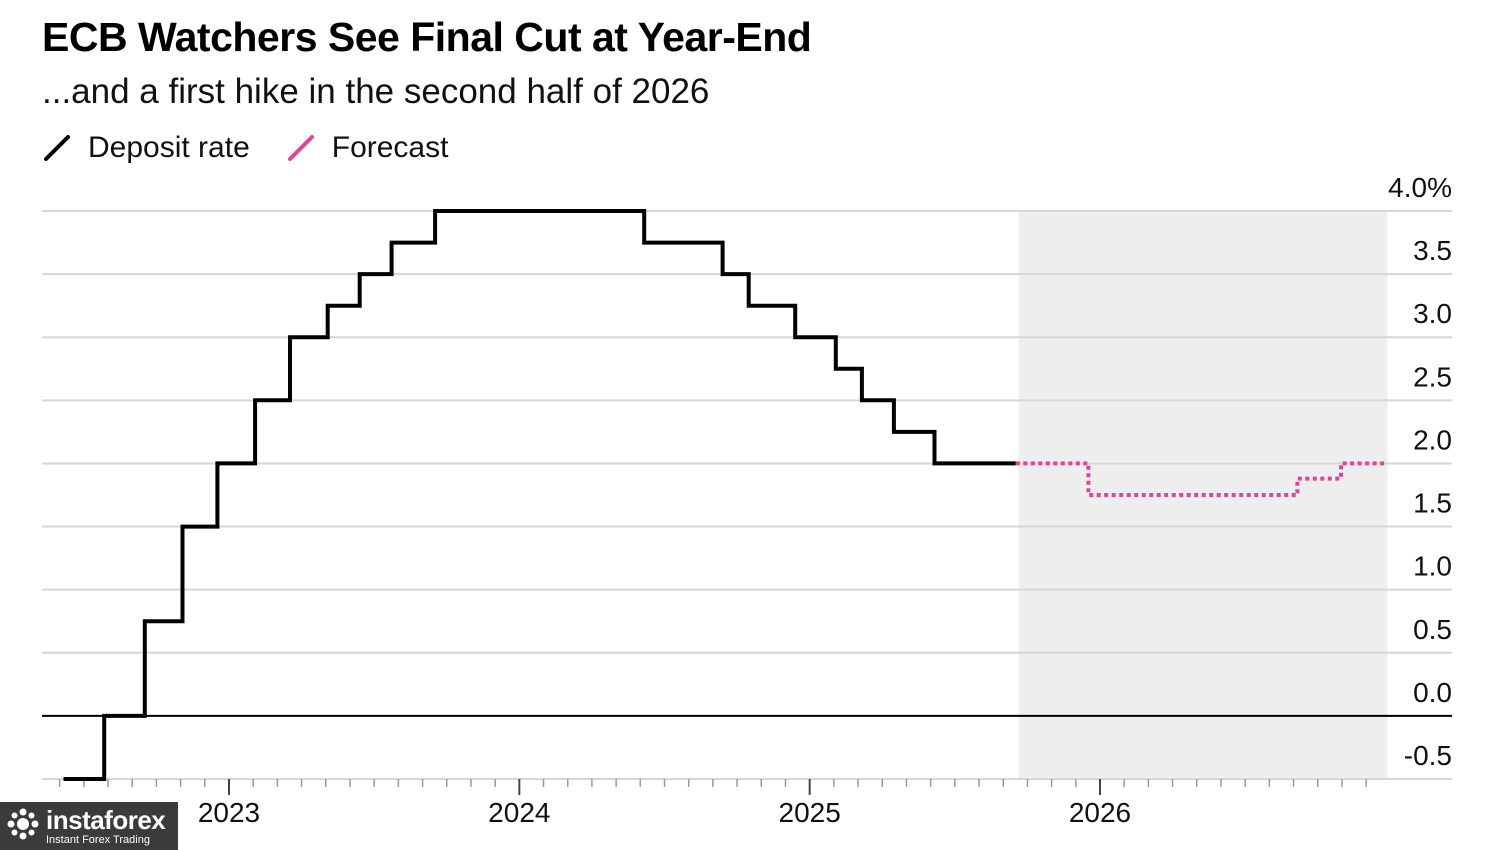  Describe the element at coordinates (263, 148) in the screenshot. I see `chart-legend: Deposit rate Forecast` at that location.